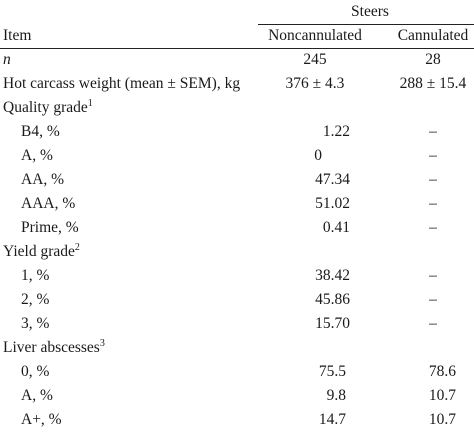 The width and height of the screenshot is (474, 434). What do you see at coordinates (336, 131) in the screenshot?
I see `table-cell-noncannulated: 1.22` at bounding box center [336, 131].